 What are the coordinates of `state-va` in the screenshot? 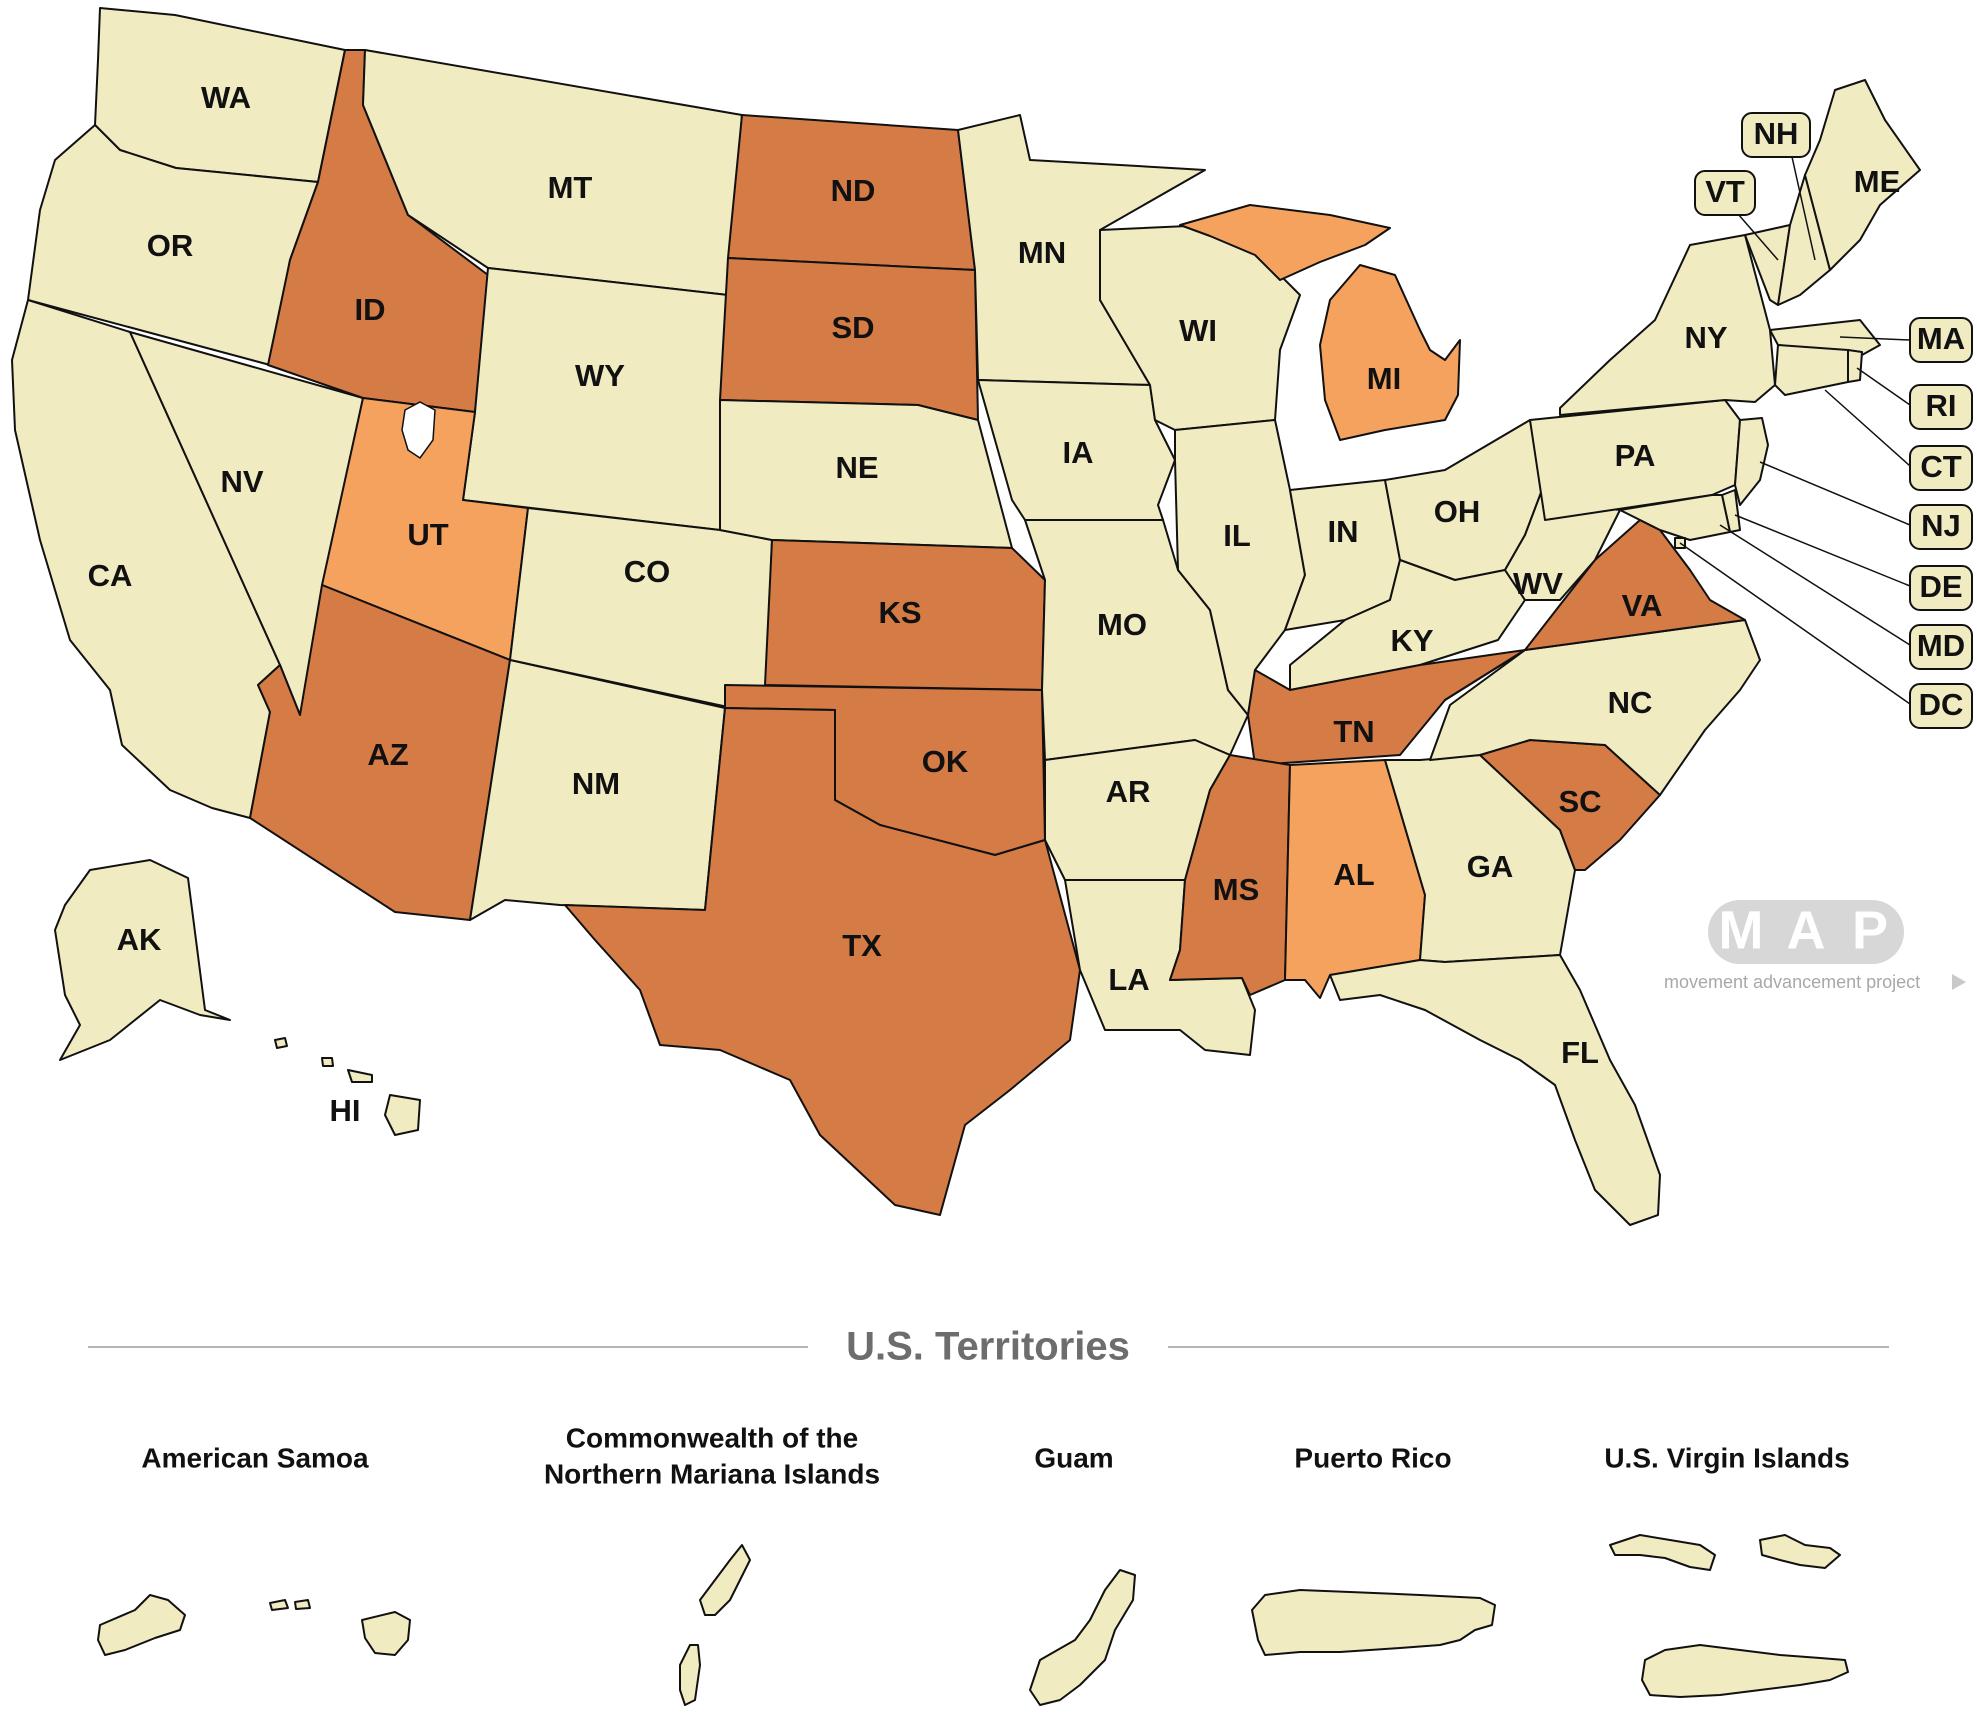 It's located at (1595, 610).